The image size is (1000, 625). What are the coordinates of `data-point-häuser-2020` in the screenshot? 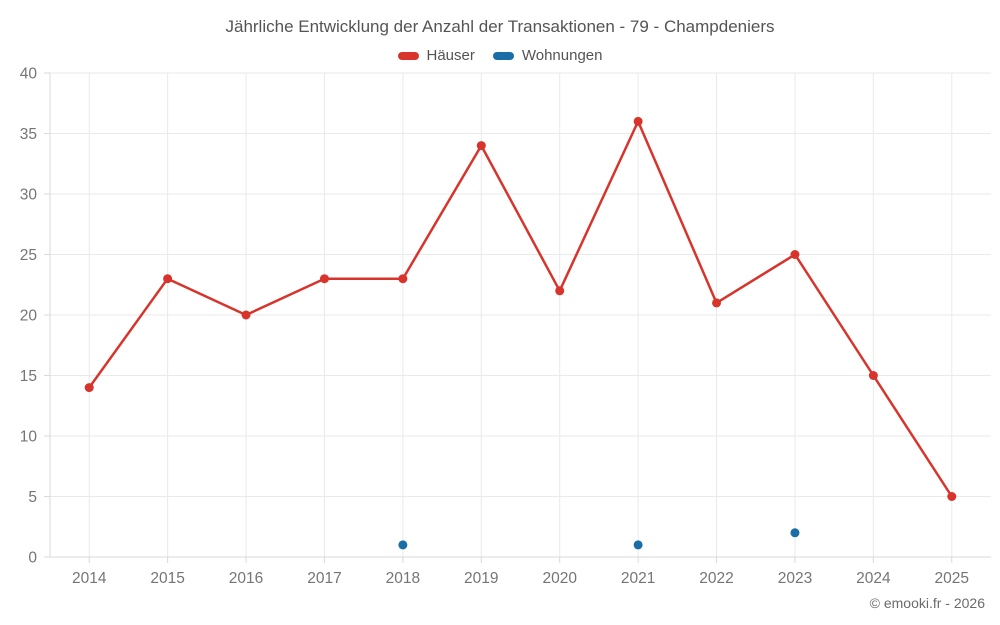 It's located at (560, 291).